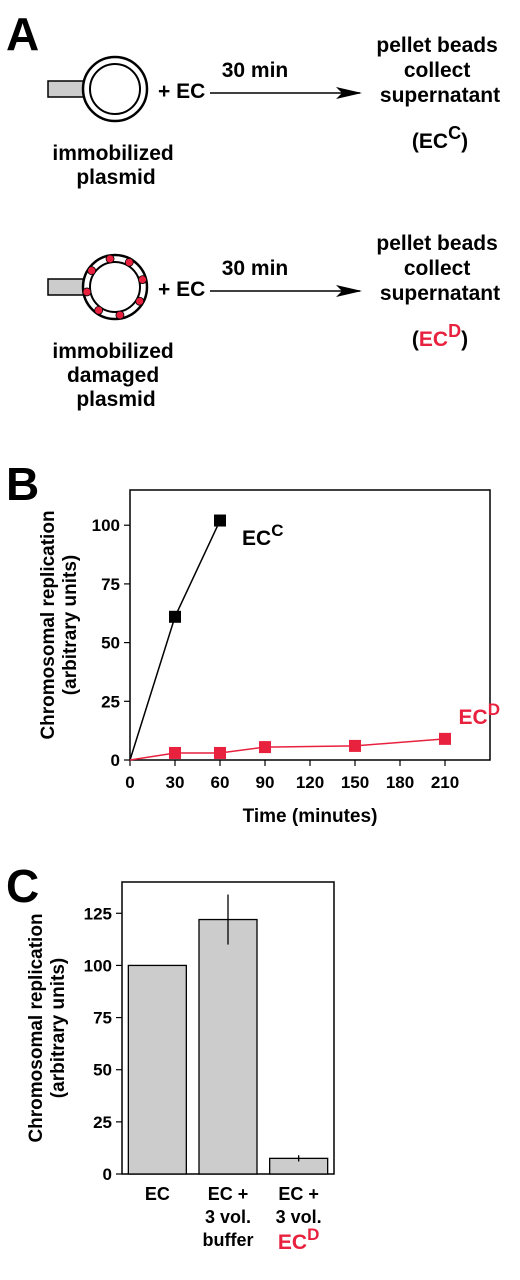  What do you see at coordinates (287, 749) in the screenshot?
I see `series-line-ecd` at bounding box center [287, 749].